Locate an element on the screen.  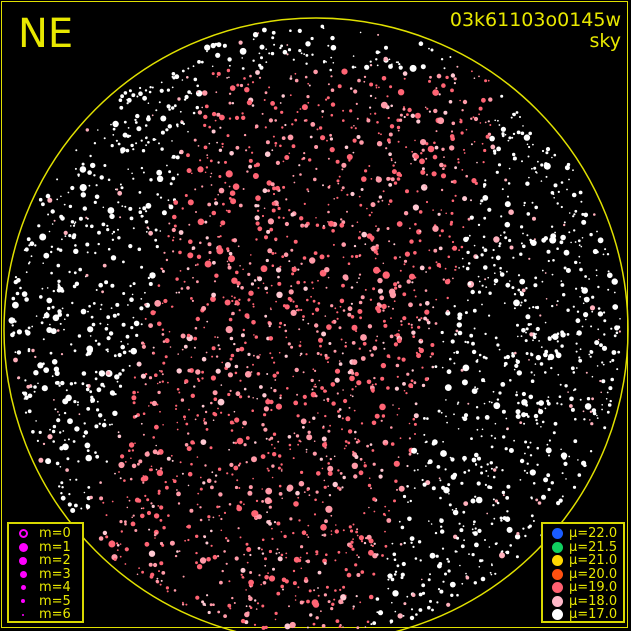
magnitude-legend-item: m=0 is located at coordinates (48, 534).